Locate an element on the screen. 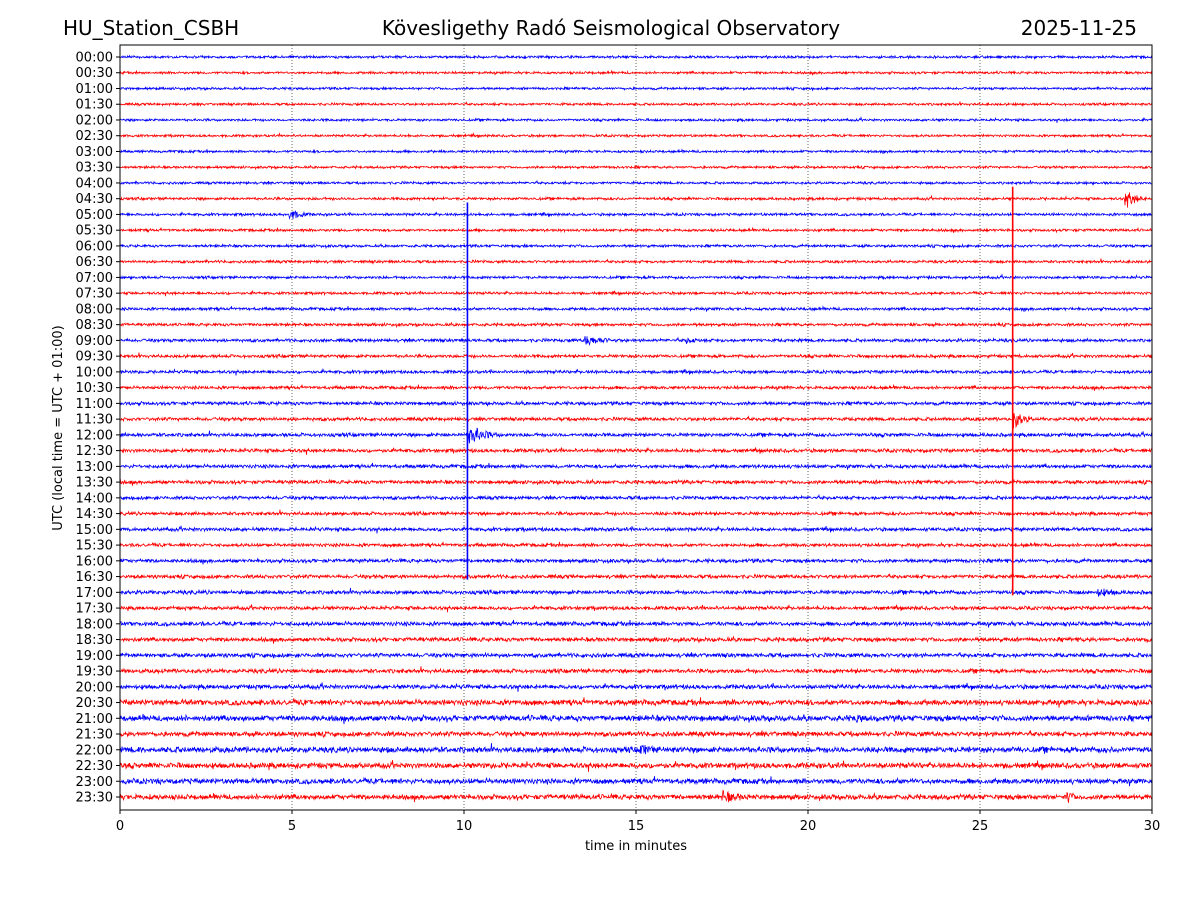 The image size is (1200, 900). y-tick-label: 07:00 is located at coordinates (94, 278).